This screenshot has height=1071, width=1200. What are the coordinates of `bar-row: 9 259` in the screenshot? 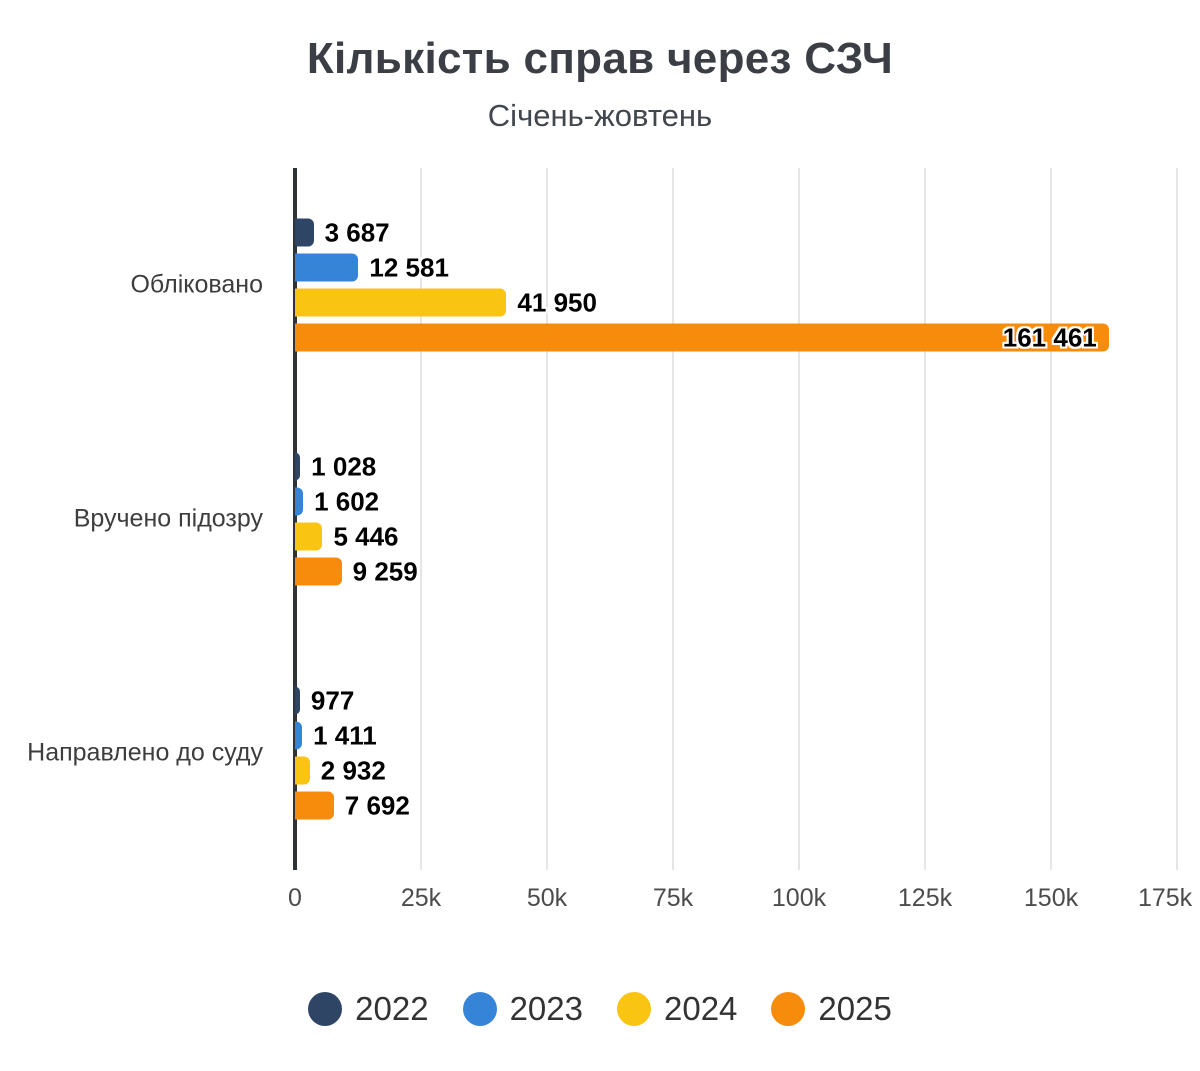 It's located at (736, 571).